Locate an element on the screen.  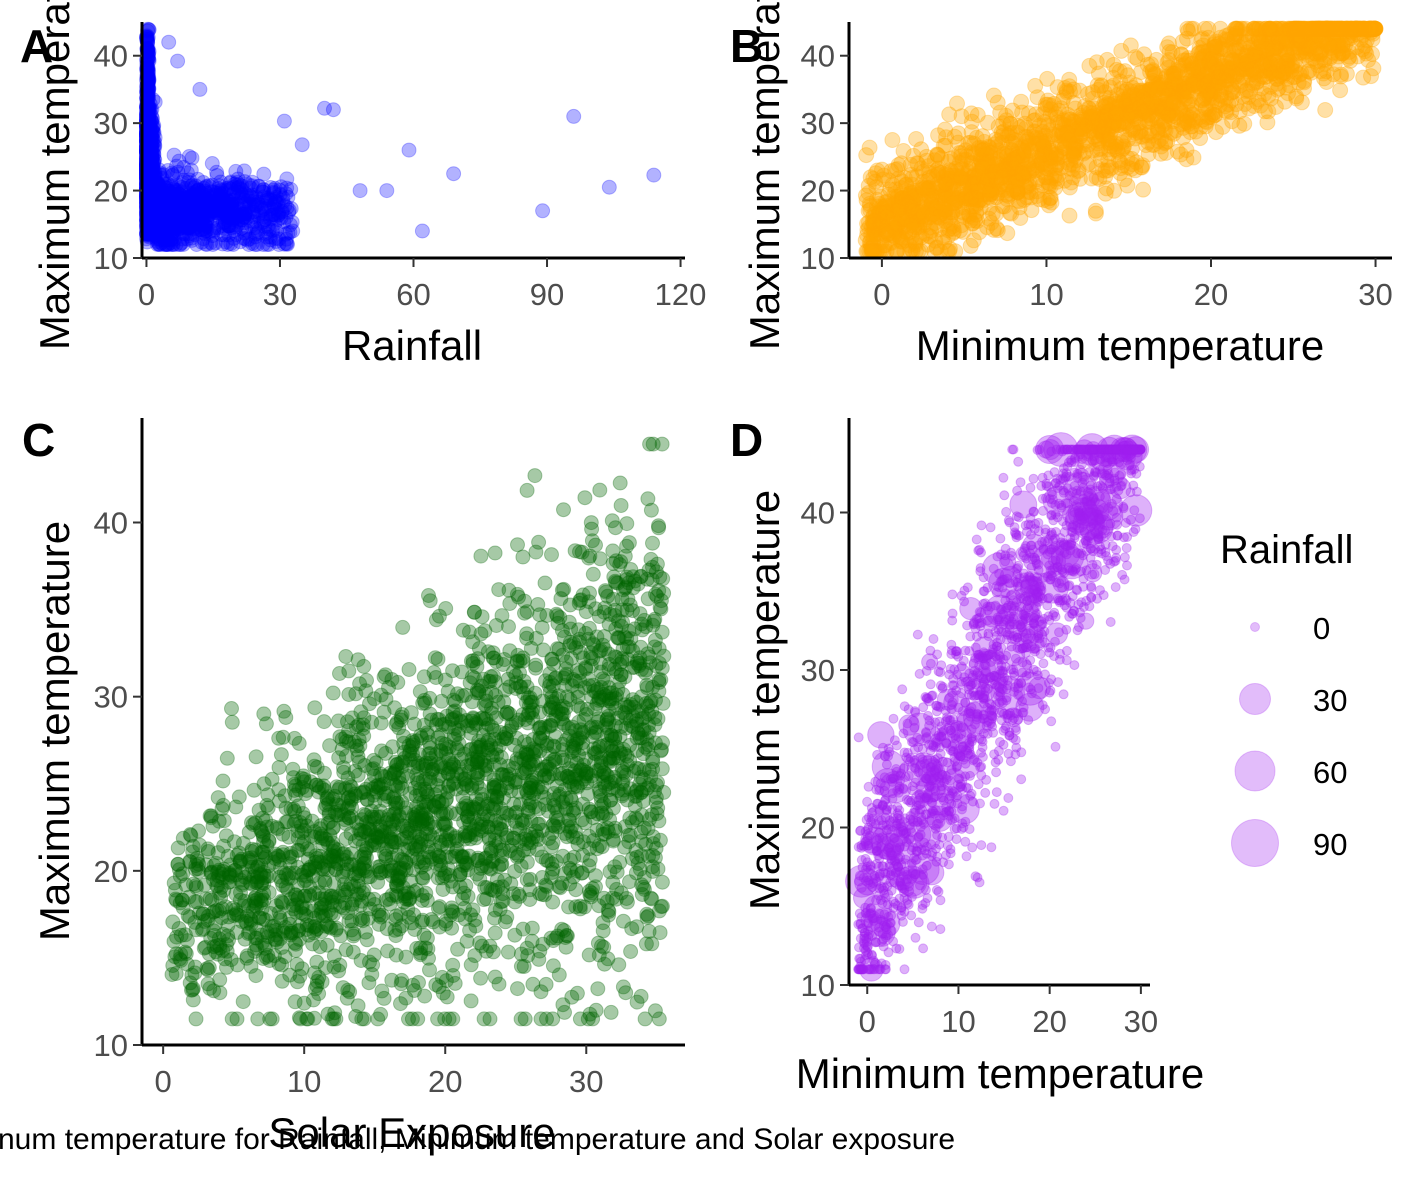
y-tick-label: 40 is located at coordinates (111, 56).